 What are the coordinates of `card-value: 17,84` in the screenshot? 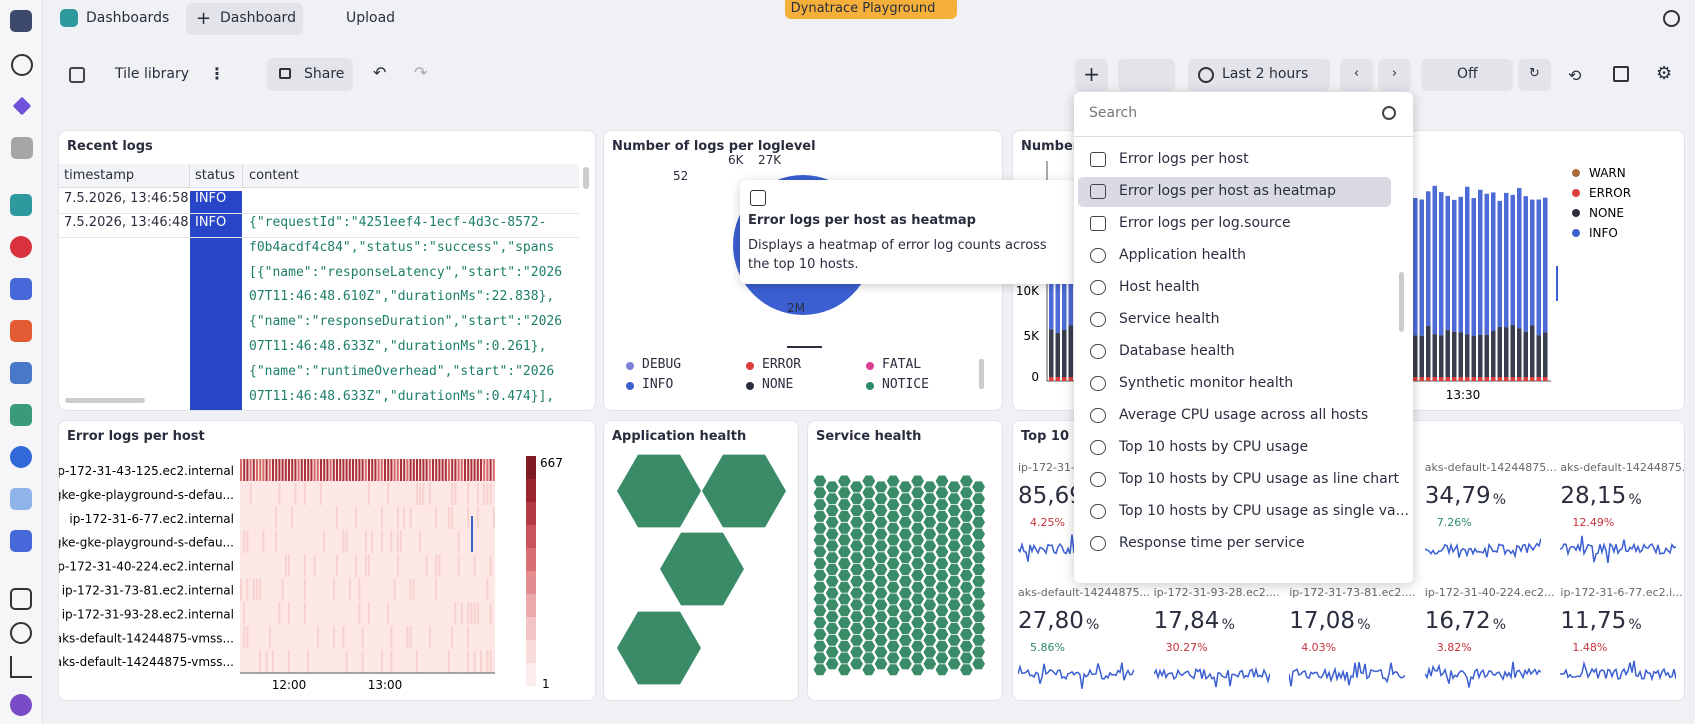 It's located at (1186, 621).